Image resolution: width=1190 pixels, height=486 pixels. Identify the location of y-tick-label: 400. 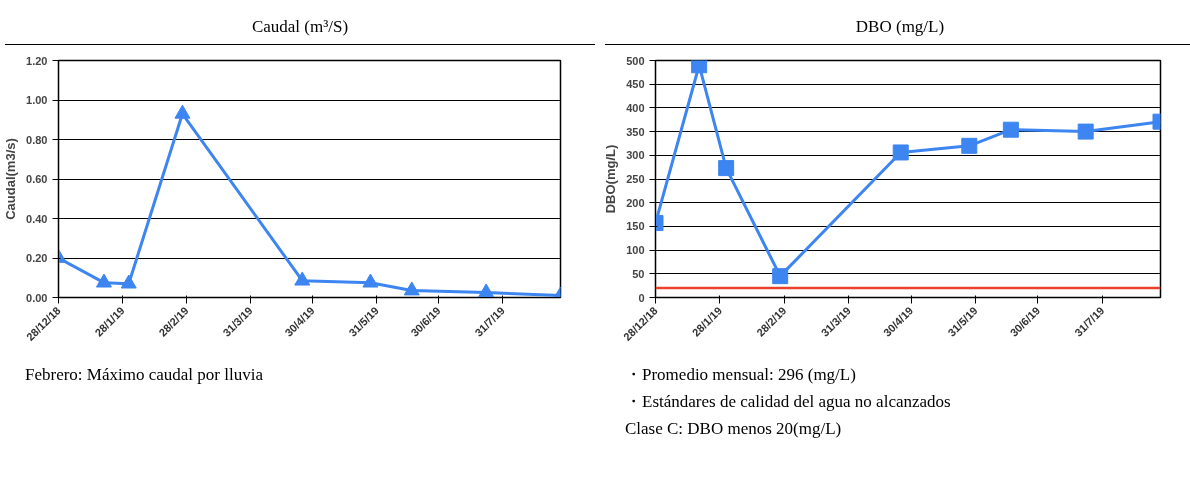
(635, 107).